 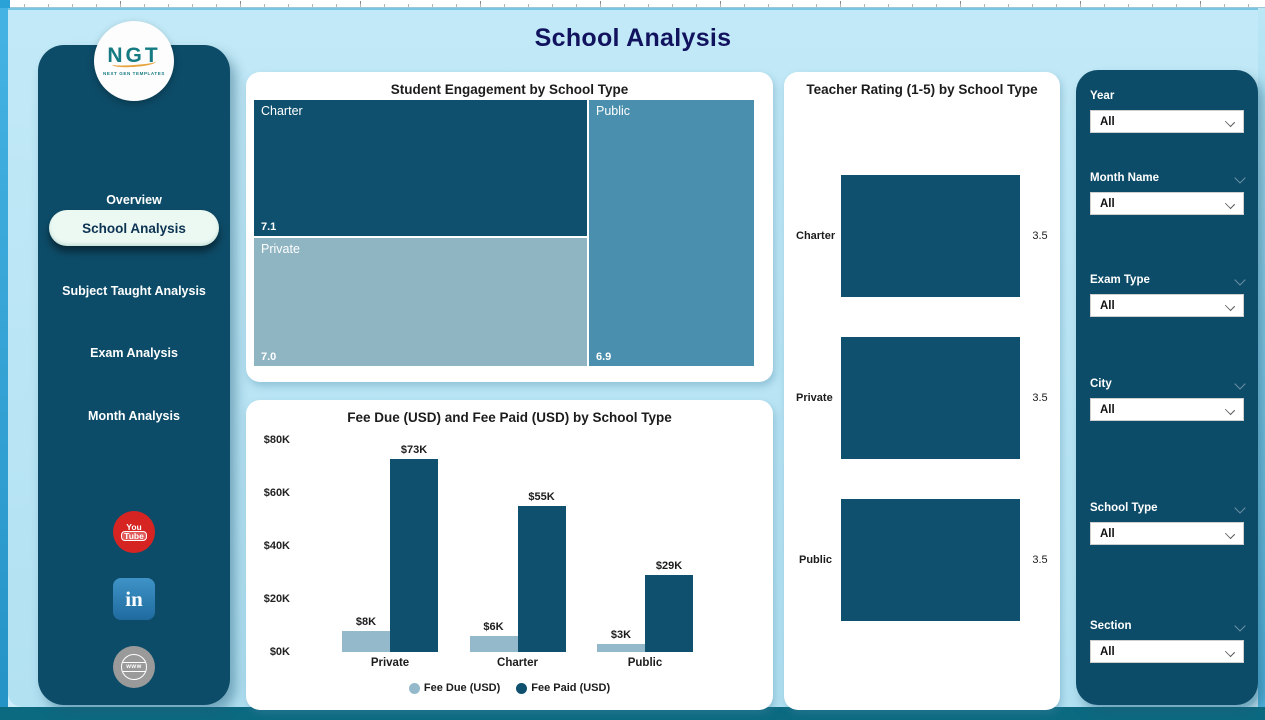 What do you see at coordinates (1167, 651) in the screenshot?
I see `filter-section-dropdown: All` at bounding box center [1167, 651].